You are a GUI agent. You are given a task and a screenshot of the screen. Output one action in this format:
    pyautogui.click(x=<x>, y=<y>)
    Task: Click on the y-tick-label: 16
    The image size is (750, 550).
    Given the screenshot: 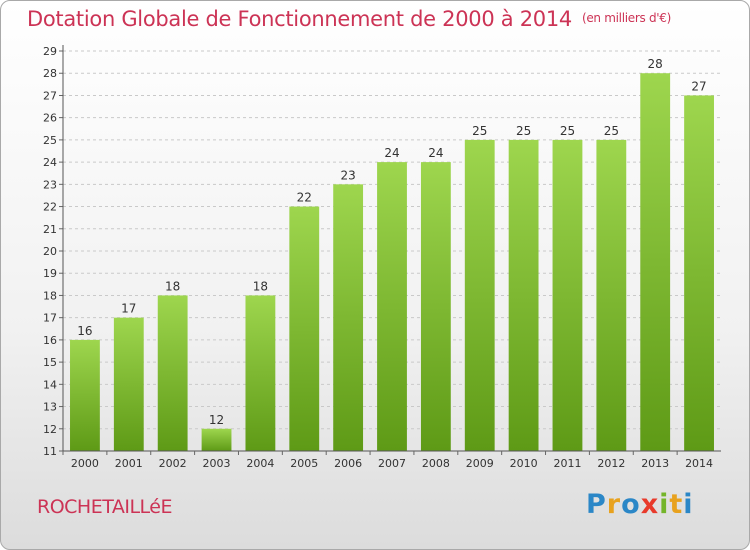 What is the action you would take?
    pyautogui.click(x=50, y=340)
    